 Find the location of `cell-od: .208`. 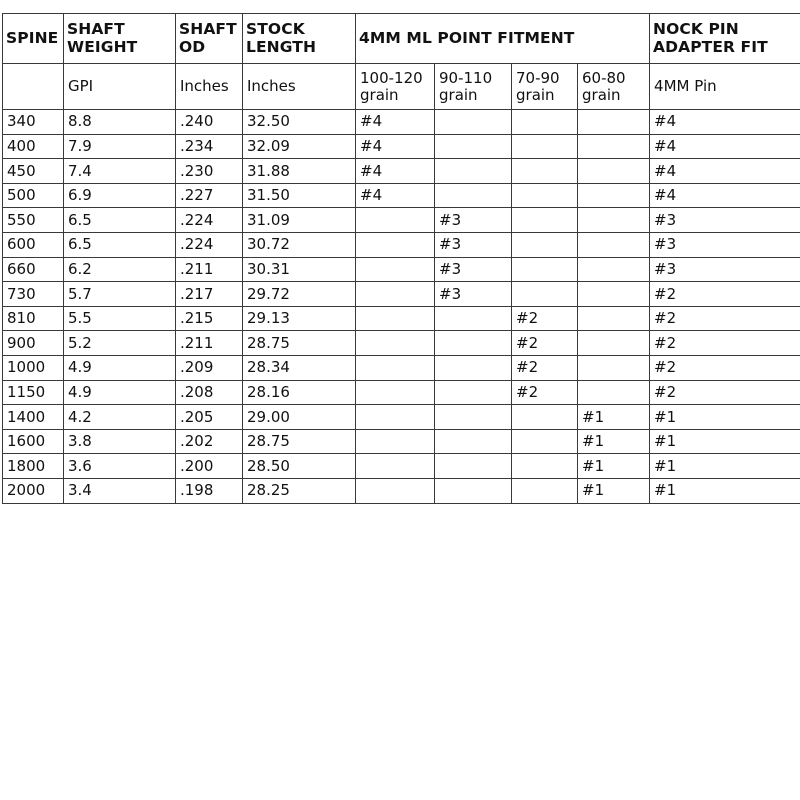

cell-od: .208 is located at coordinates (209, 392).